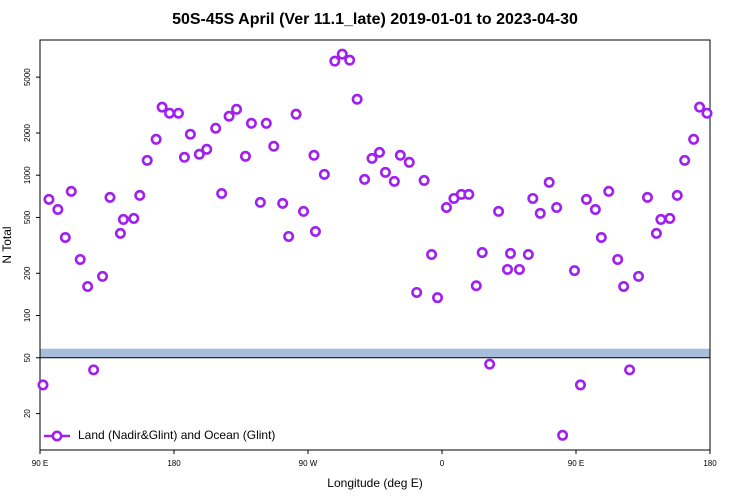 This screenshot has width=750, height=500. Describe the element at coordinates (27, 133) in the screenshot. I see `y-tick-label: 2000` at that location.